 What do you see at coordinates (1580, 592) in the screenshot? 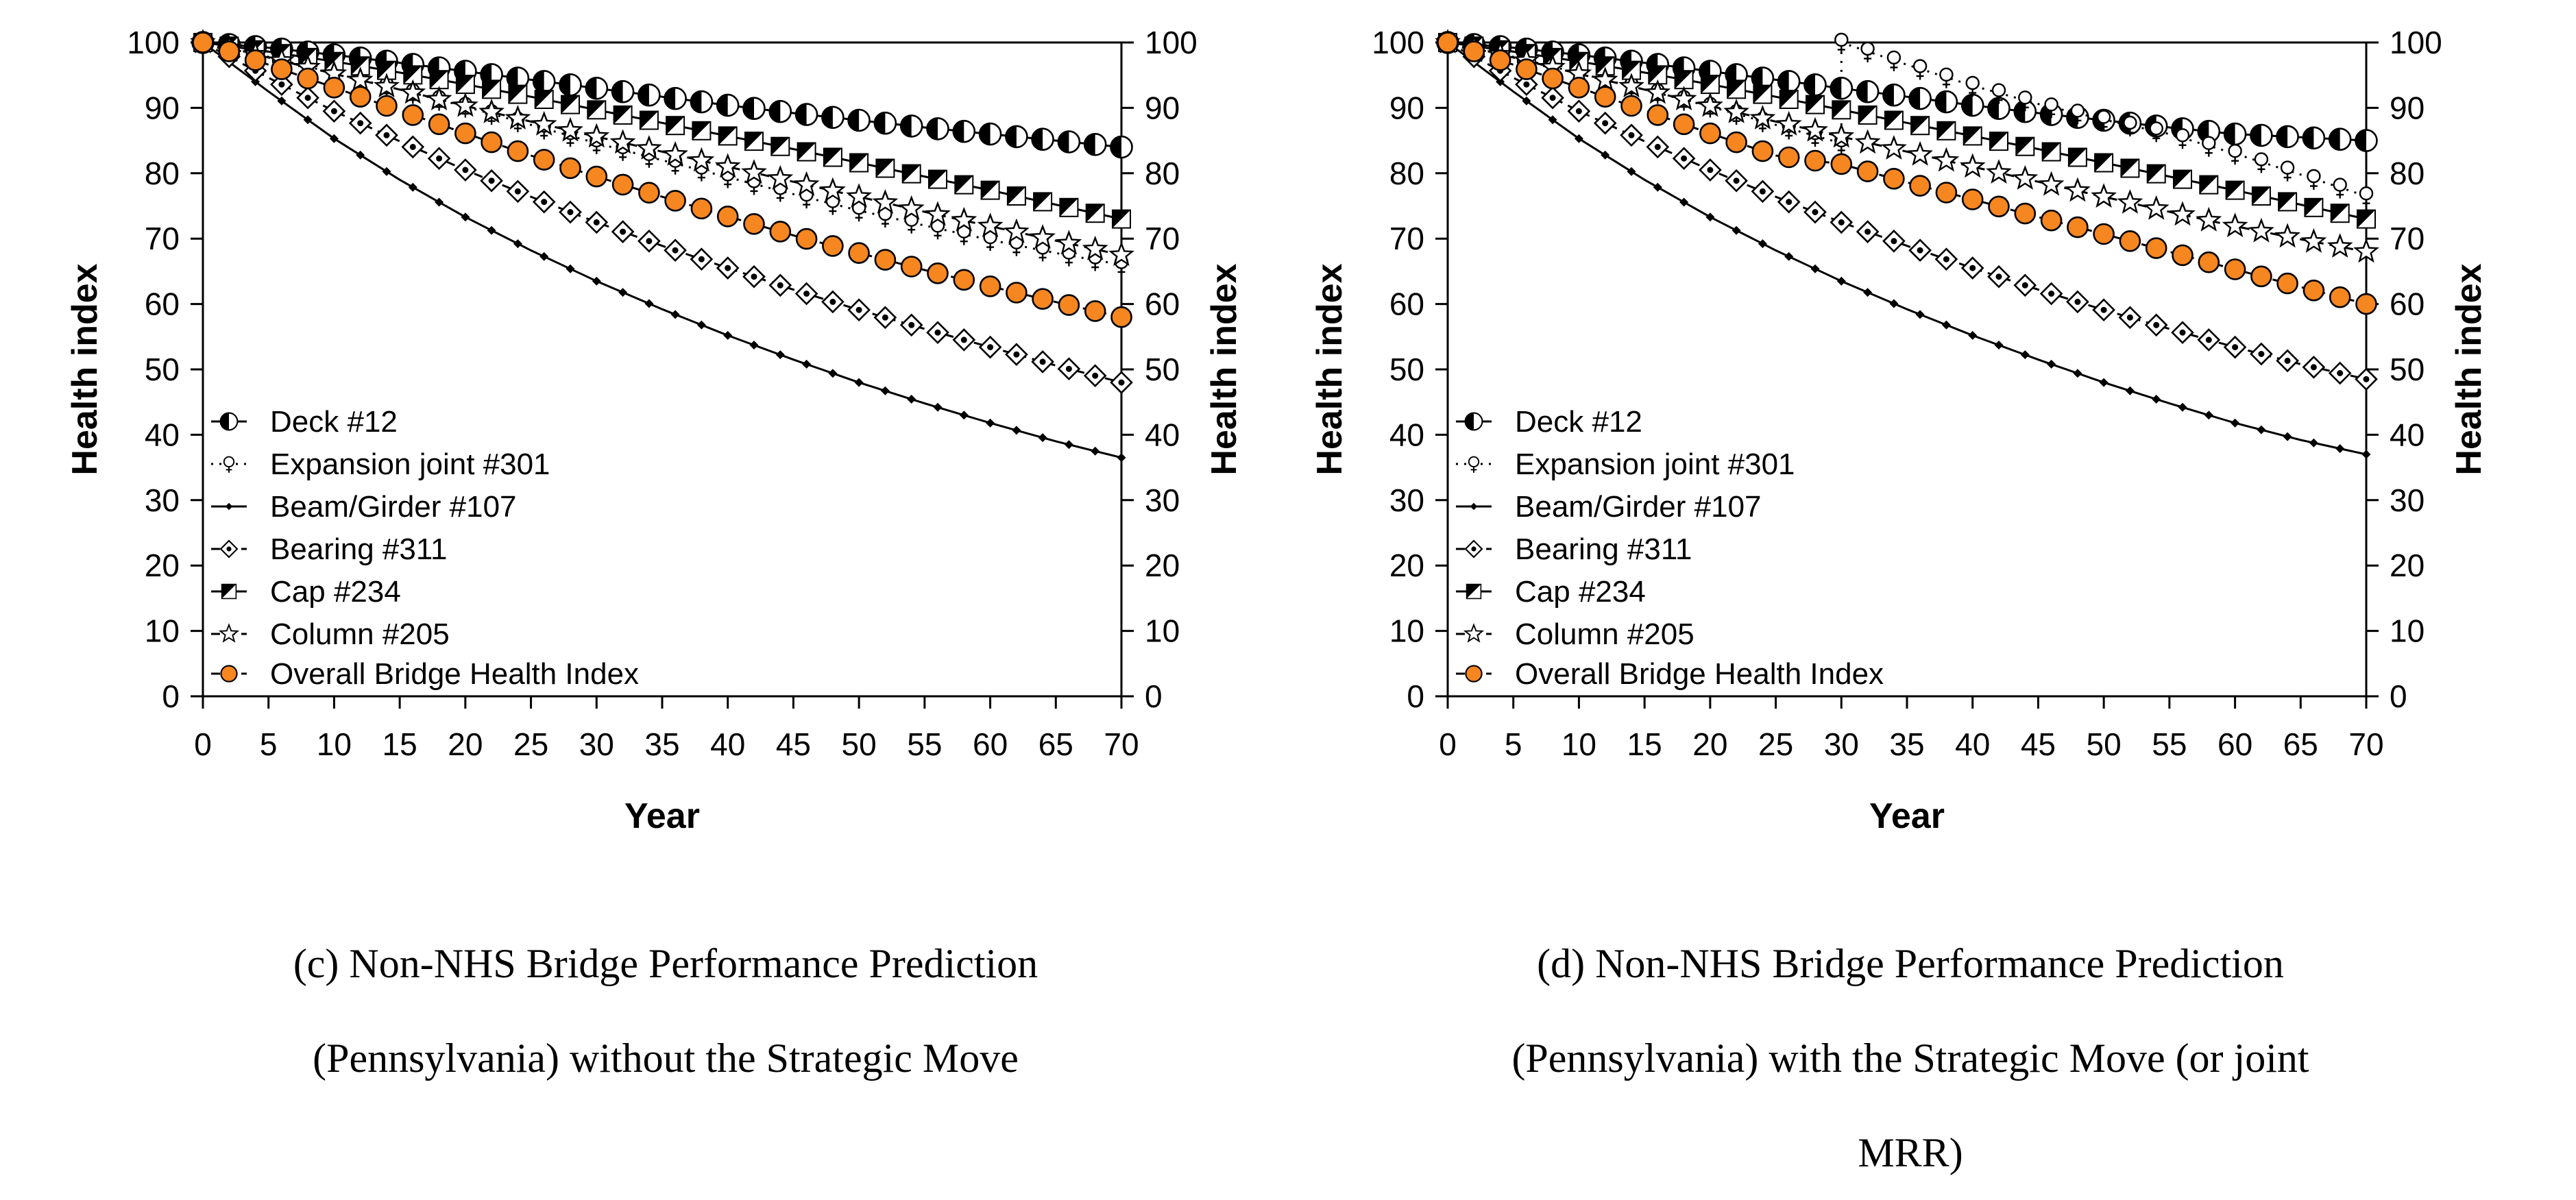
I see `legend-label: Cap #234` at bounding box center [1580, 592].